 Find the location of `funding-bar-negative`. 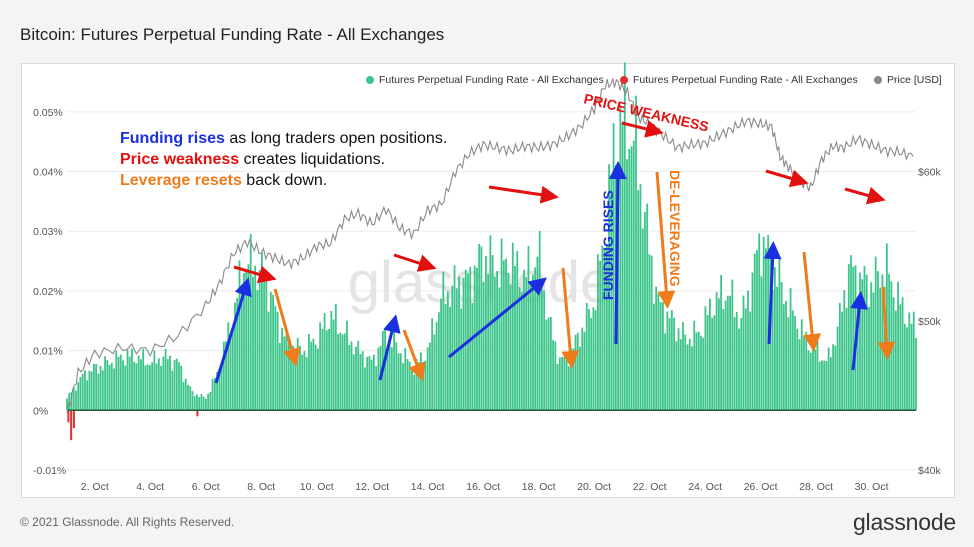

funding-bar-negative is located at coordinates (71, 425).